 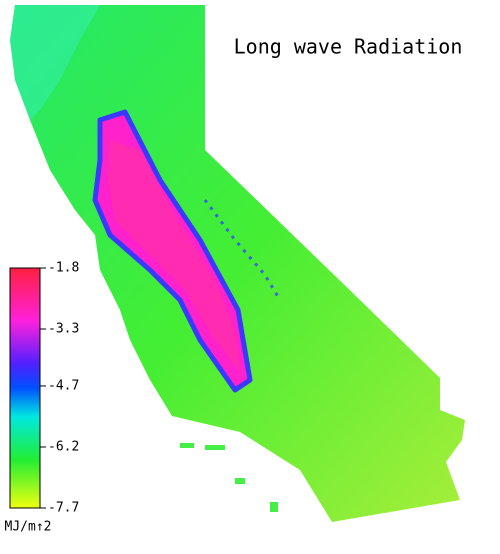 I want to click on title: Long wave Radiation, so click(x=348, y=47).